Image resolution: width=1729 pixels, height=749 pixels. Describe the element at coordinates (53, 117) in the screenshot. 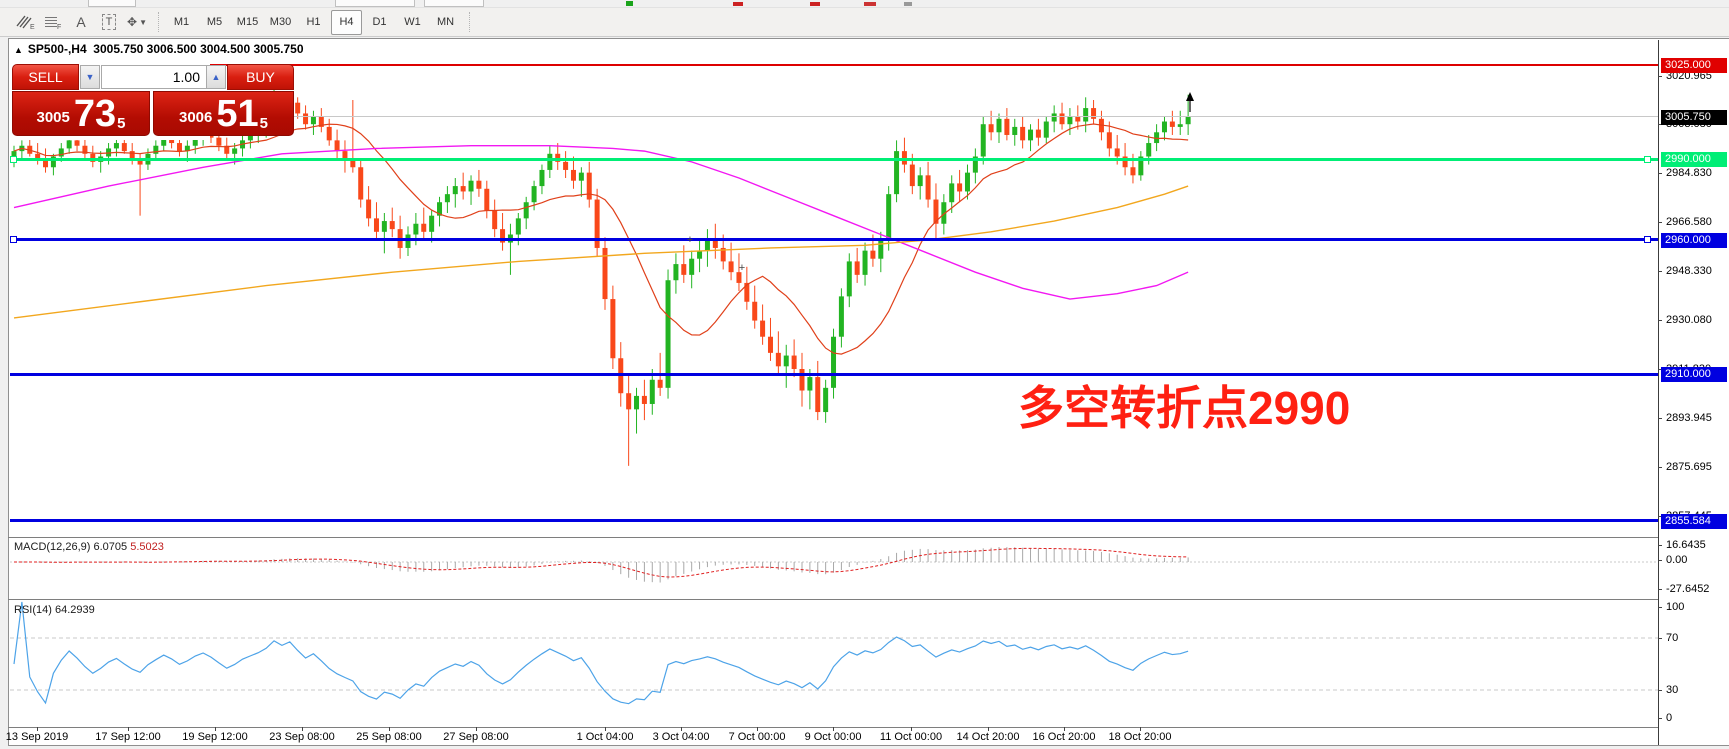

I see `sell-price-handle: 3005` at that location.